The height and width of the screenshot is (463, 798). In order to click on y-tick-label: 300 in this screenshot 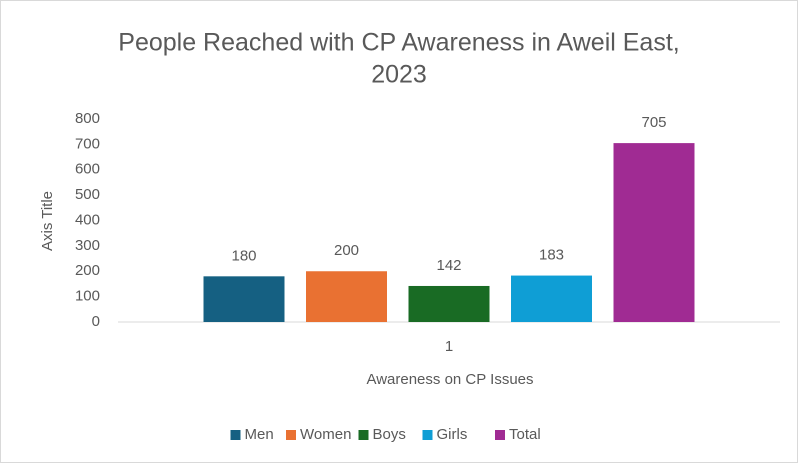, I will do `click(87, 245)`.